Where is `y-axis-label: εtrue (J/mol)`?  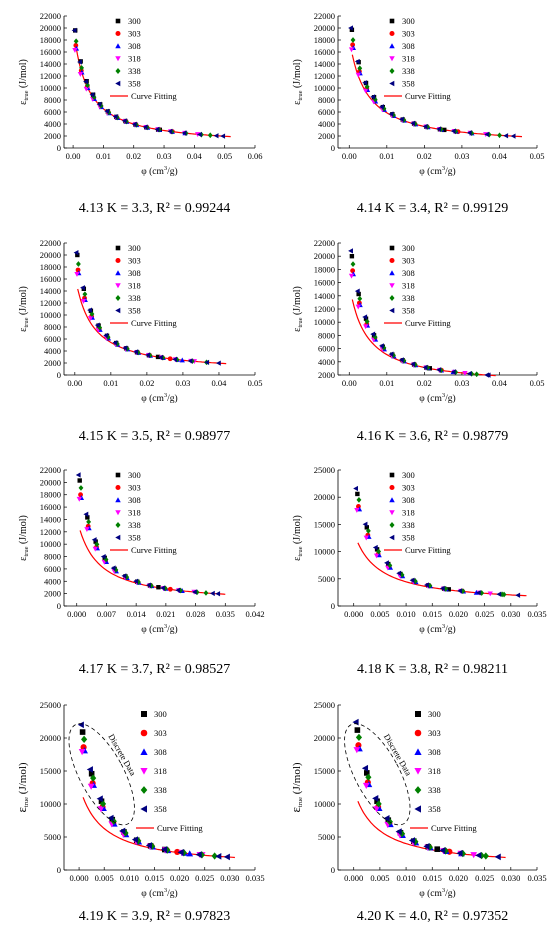
y-axis-label: εtrue (J/mol) is located at coordinates (298, 82).